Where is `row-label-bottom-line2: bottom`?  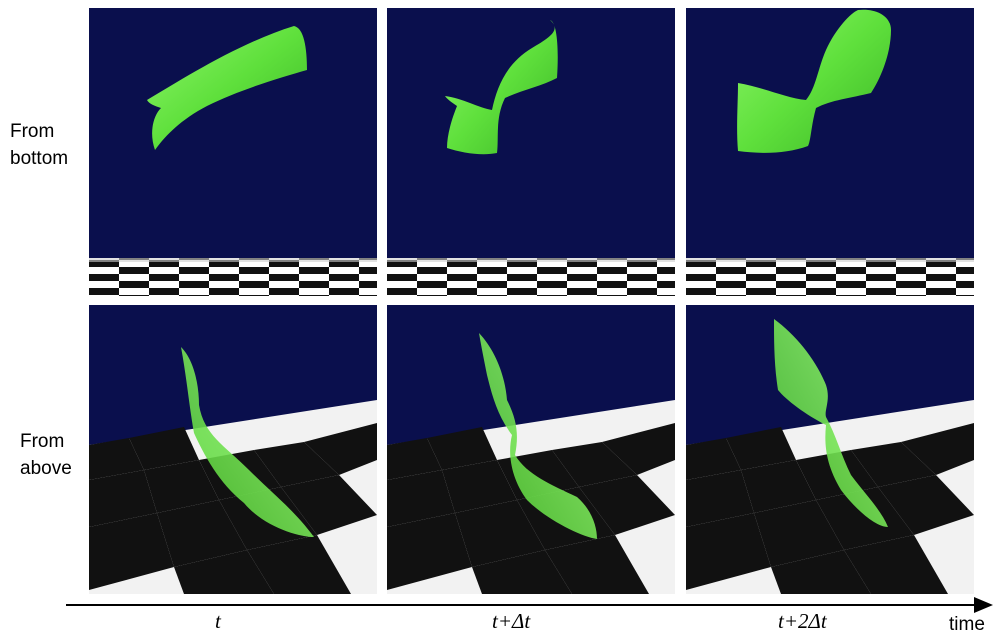 row-label-bottom-line2: bottom is located at coordinates (39, 158).